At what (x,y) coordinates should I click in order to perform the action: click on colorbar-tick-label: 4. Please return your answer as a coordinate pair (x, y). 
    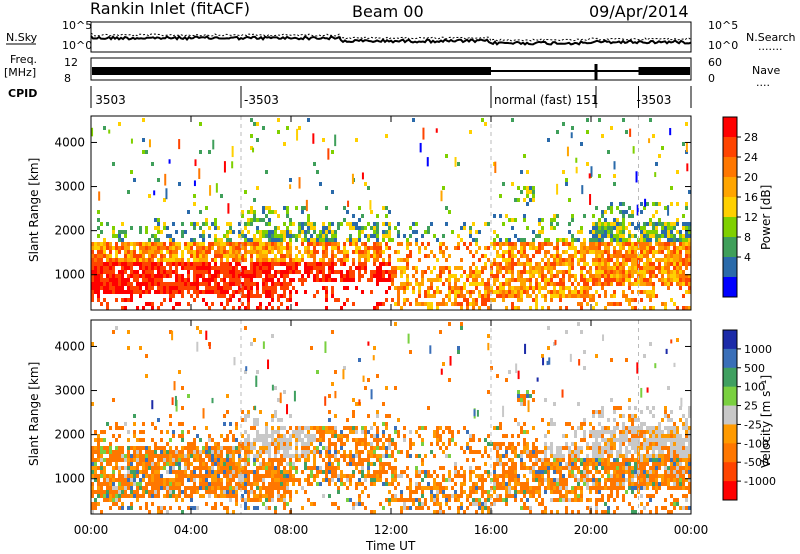
    Looking at the image, I should click on (747, 257).